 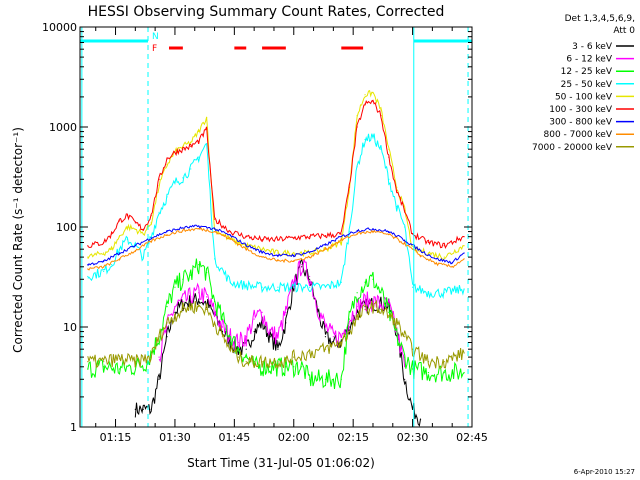 I want to click on legend-label: 12 - 25 keV, so click(x=587, y=72).